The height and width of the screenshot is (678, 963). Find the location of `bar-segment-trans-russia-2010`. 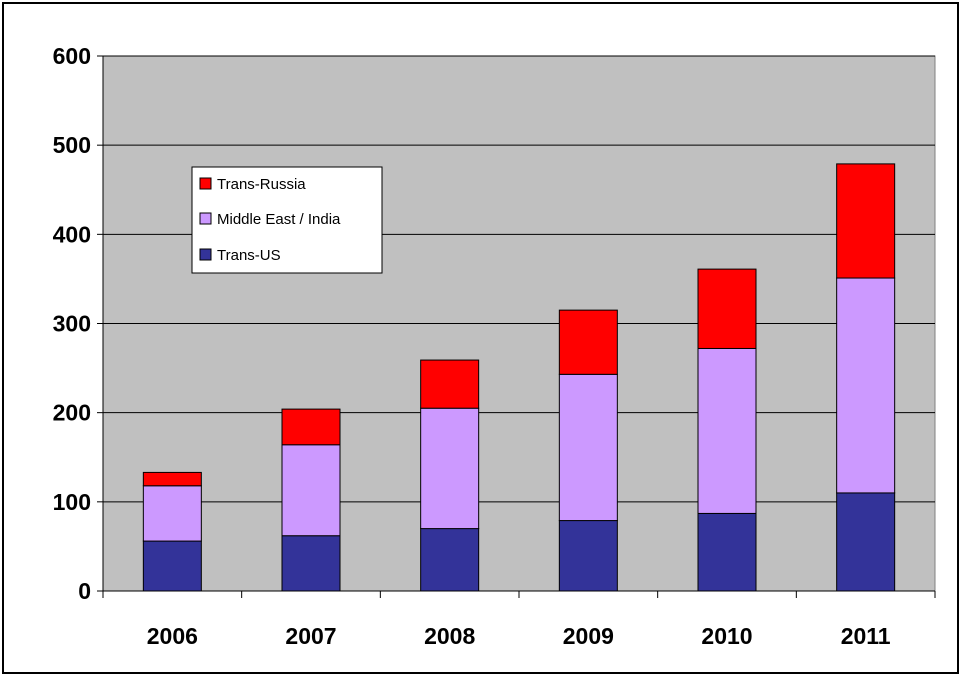

bar-segment-trans-russia-2010 is located at coordinates (727, 308).